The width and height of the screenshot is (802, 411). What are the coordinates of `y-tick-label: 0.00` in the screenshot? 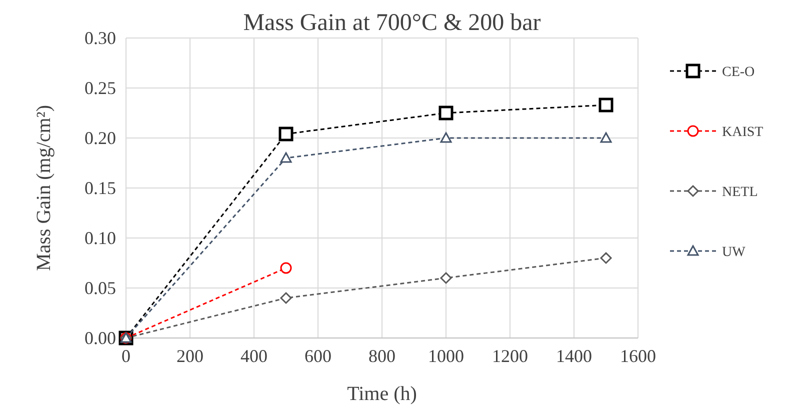 It's located at (100, 338).